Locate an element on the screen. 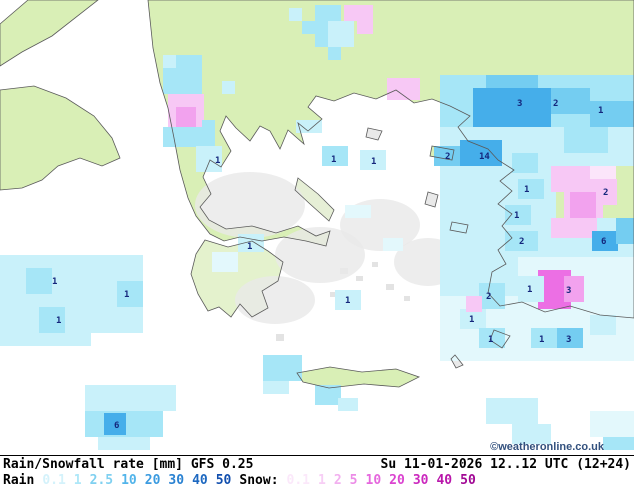 This screenshot has height=490, width=634. map-datetime: Su 11-01-2026 12..12 UTC (12+24) is located at coordinates (505, 464).